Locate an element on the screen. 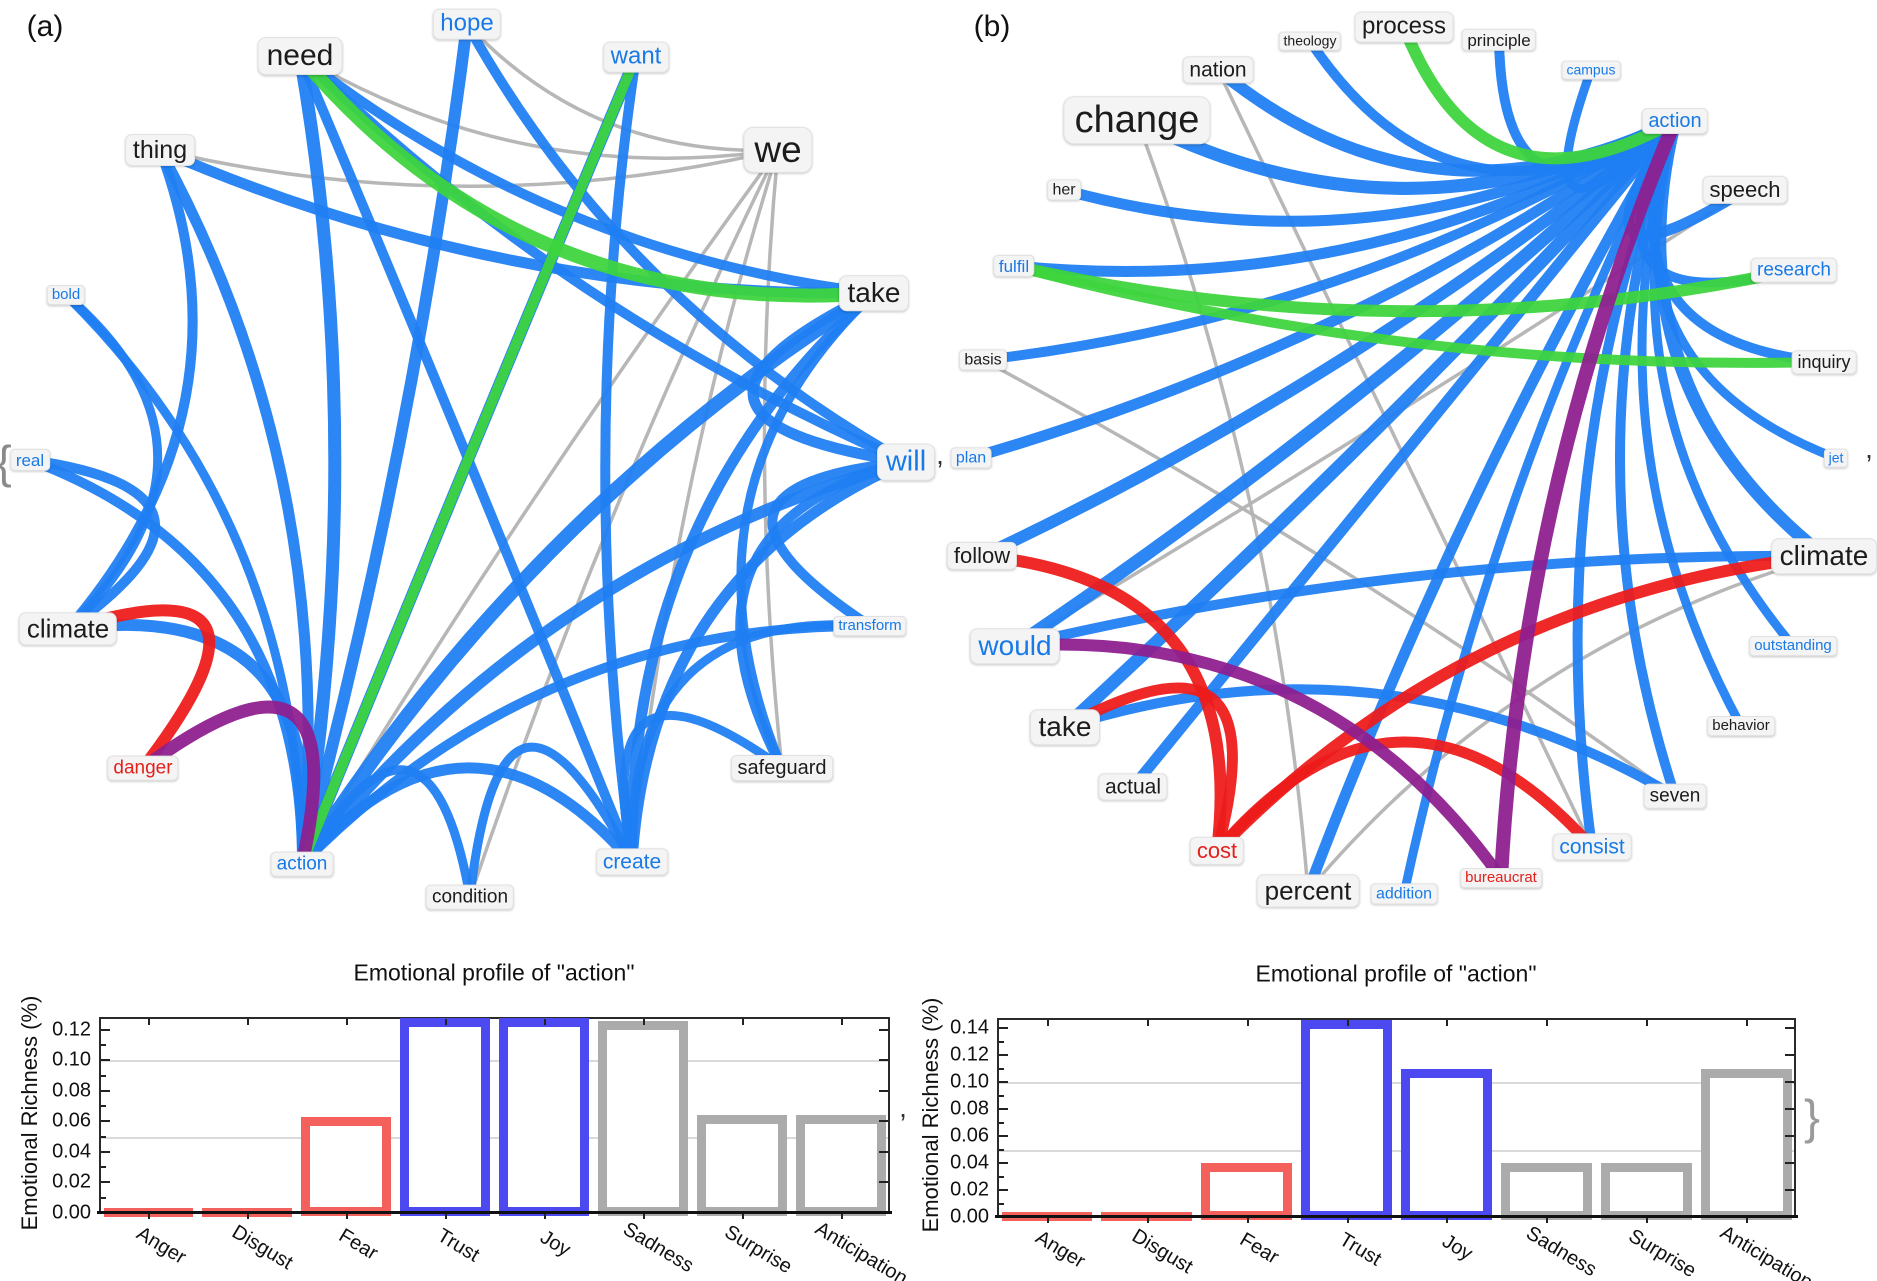 The width and height of the screenshot is (1877, 1281). comma-right-of-left-chart: , is located at coordinates (903, 1107).